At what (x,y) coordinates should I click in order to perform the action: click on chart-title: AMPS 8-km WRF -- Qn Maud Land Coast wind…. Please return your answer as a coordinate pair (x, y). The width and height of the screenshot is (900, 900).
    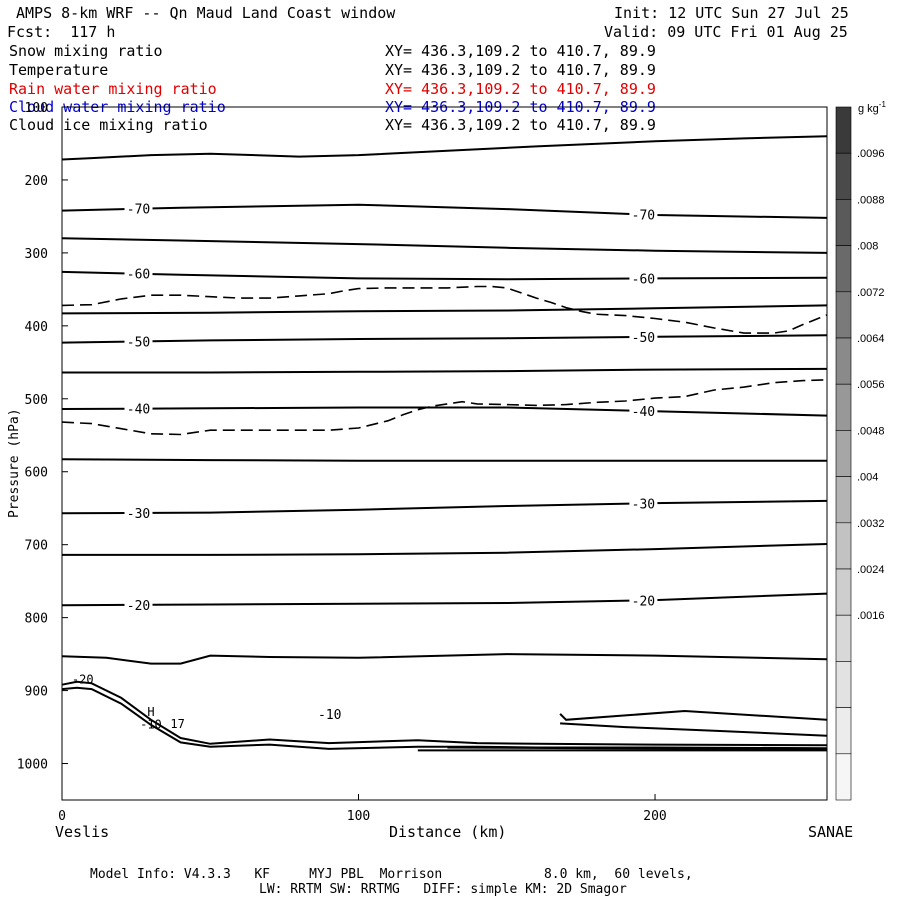
    Looking at the image, I should click on (206, 13).